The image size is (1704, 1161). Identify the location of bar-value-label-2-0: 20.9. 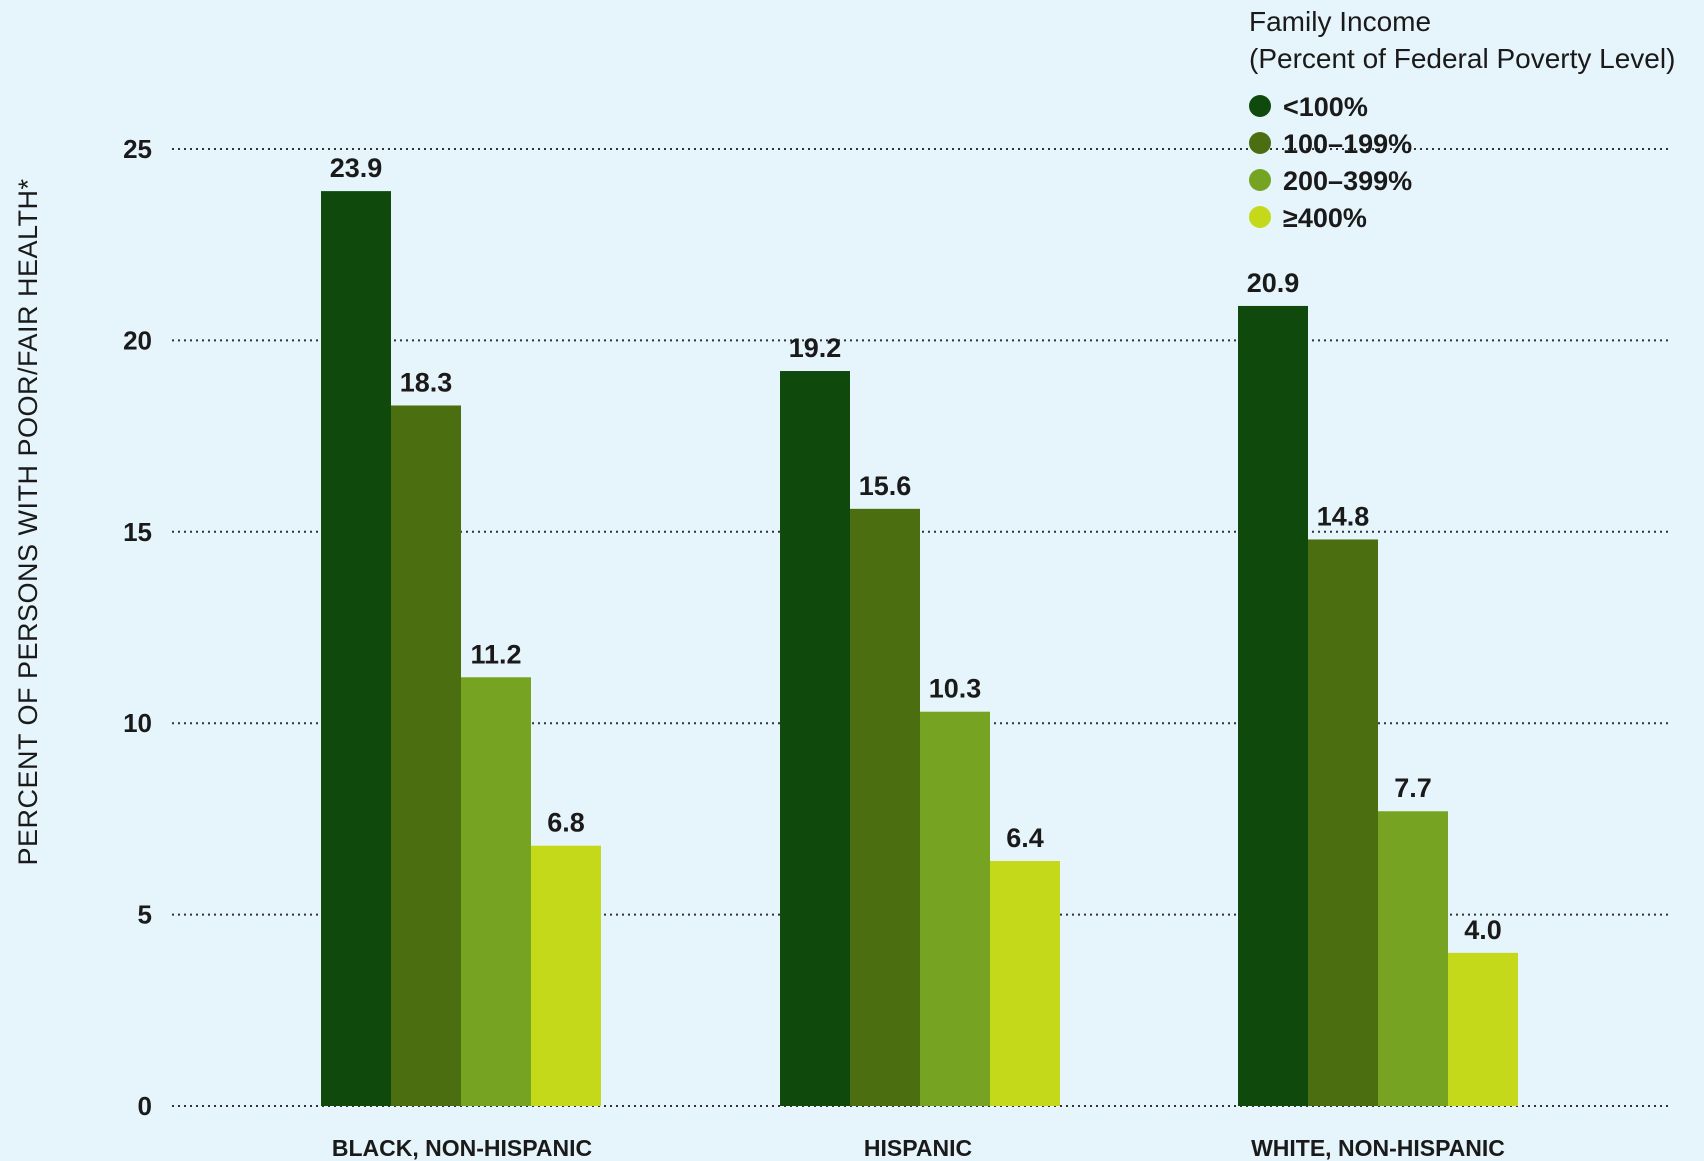
(1273, 283).